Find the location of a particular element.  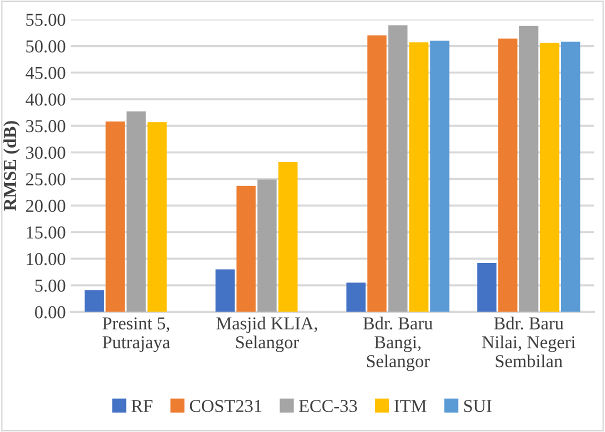

y-tick-label: 45.00 is located at coordinates (46, 73).